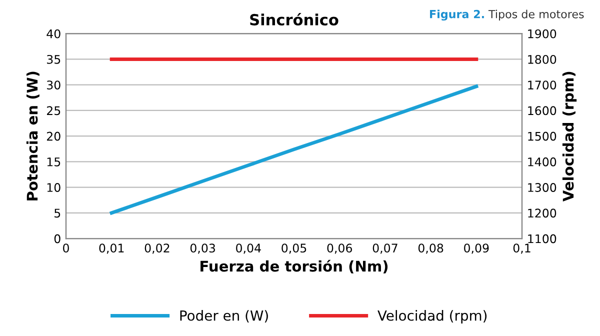  I want to click on y-tick-label: 40, so click(53, 33).